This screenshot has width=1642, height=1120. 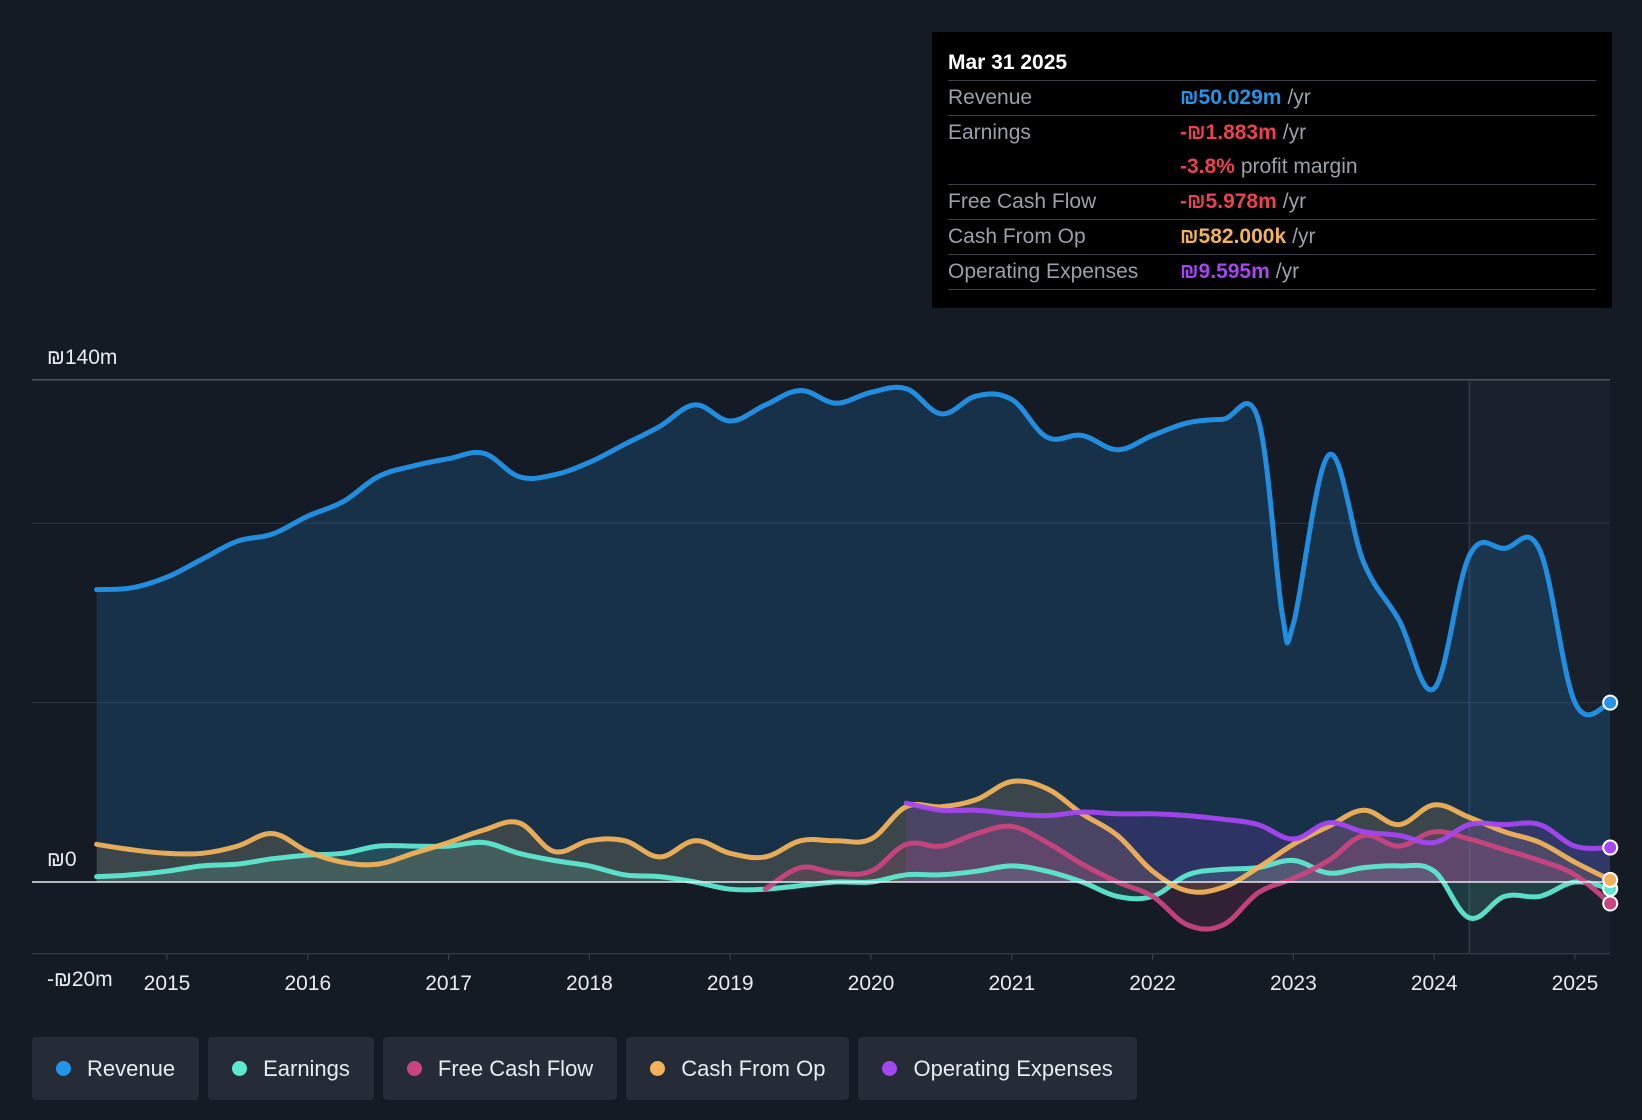 I want to click on series-end-point-cash-from-op, so click(x=1610, y=879).